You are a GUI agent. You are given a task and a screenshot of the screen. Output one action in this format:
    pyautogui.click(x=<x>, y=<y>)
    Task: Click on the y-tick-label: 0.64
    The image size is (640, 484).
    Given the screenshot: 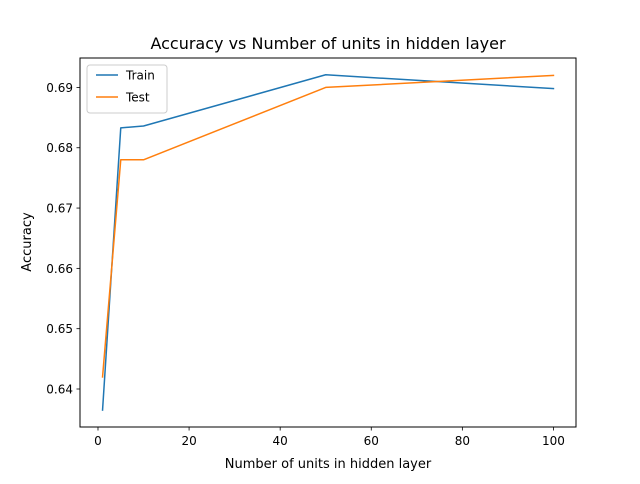 What is the action you would take?
    pyautogui.click(x=59, y=390)
    